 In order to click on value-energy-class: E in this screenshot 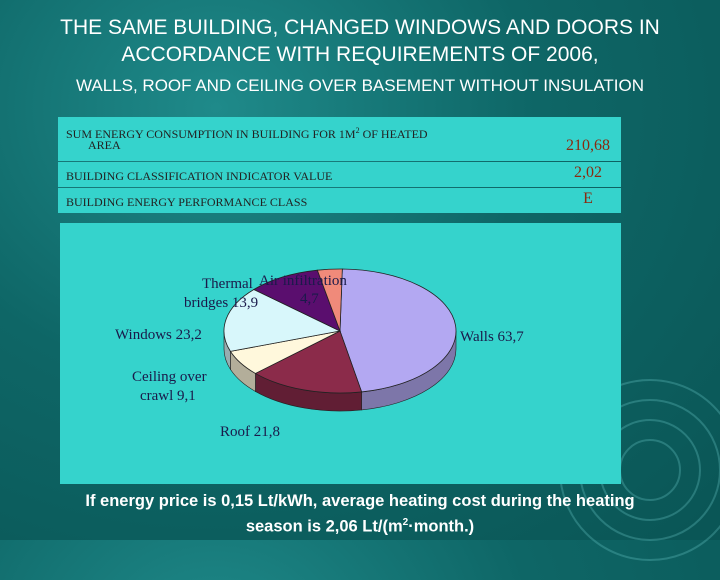, I will do `click(588, 198)`.